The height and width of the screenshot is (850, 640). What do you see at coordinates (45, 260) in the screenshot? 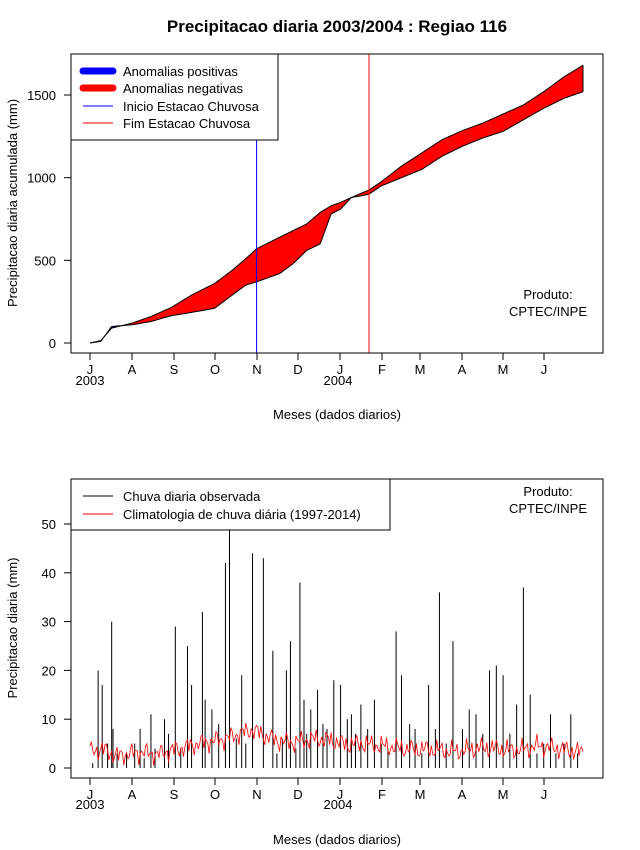
I see `y-axis-tick-label: 500` at bounding box center [45, 260].